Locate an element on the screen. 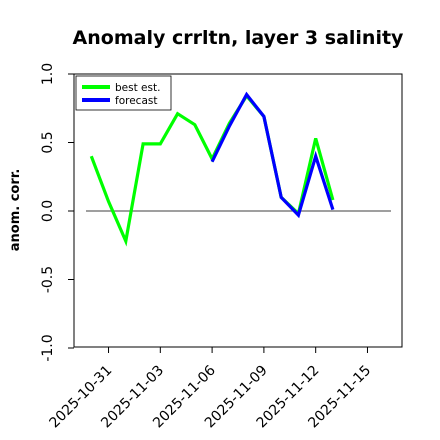  y-axis-label: anom. corr. is located at coordinates (15, 210).